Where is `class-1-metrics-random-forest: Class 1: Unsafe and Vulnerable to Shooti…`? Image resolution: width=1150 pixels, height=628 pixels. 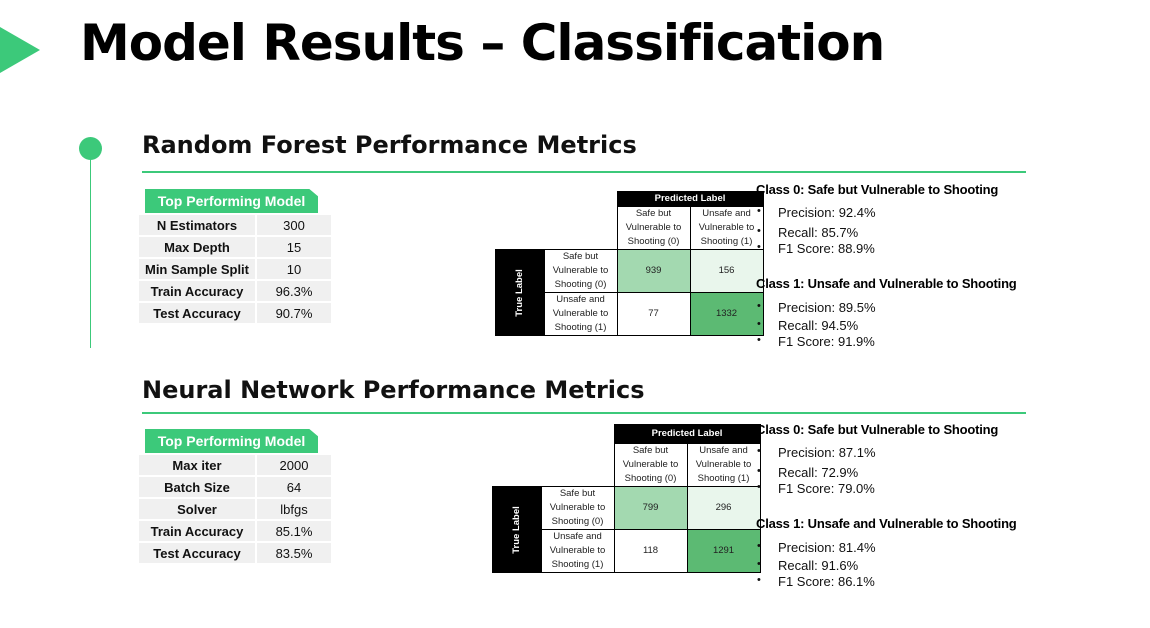
class-1-metrics-random-forest: Class 1: Unsafe and Vulnerable to Shooti… is located at coordinates (906, 312).